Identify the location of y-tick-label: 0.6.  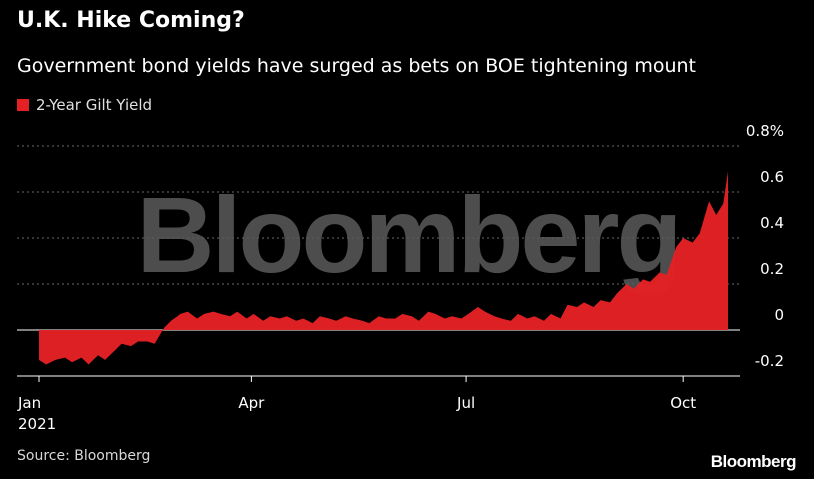
(772, 177).